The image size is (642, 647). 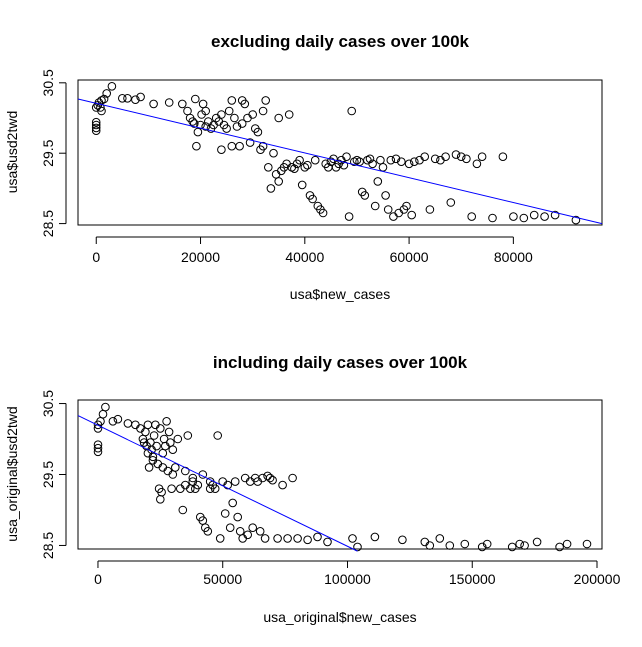 I want to click on y-tick-label: 30.5, so click(x=48, y=82).